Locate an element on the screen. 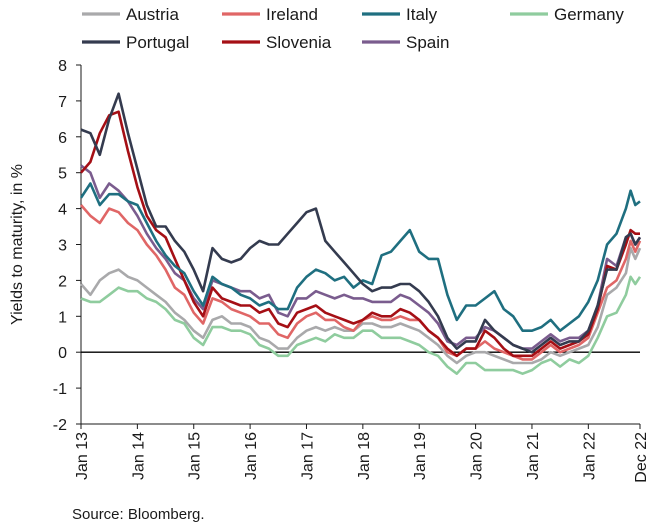 This screenshot has width=651, height=531. x-tick-label: Jan 19 is located at coordinates (420, 456).